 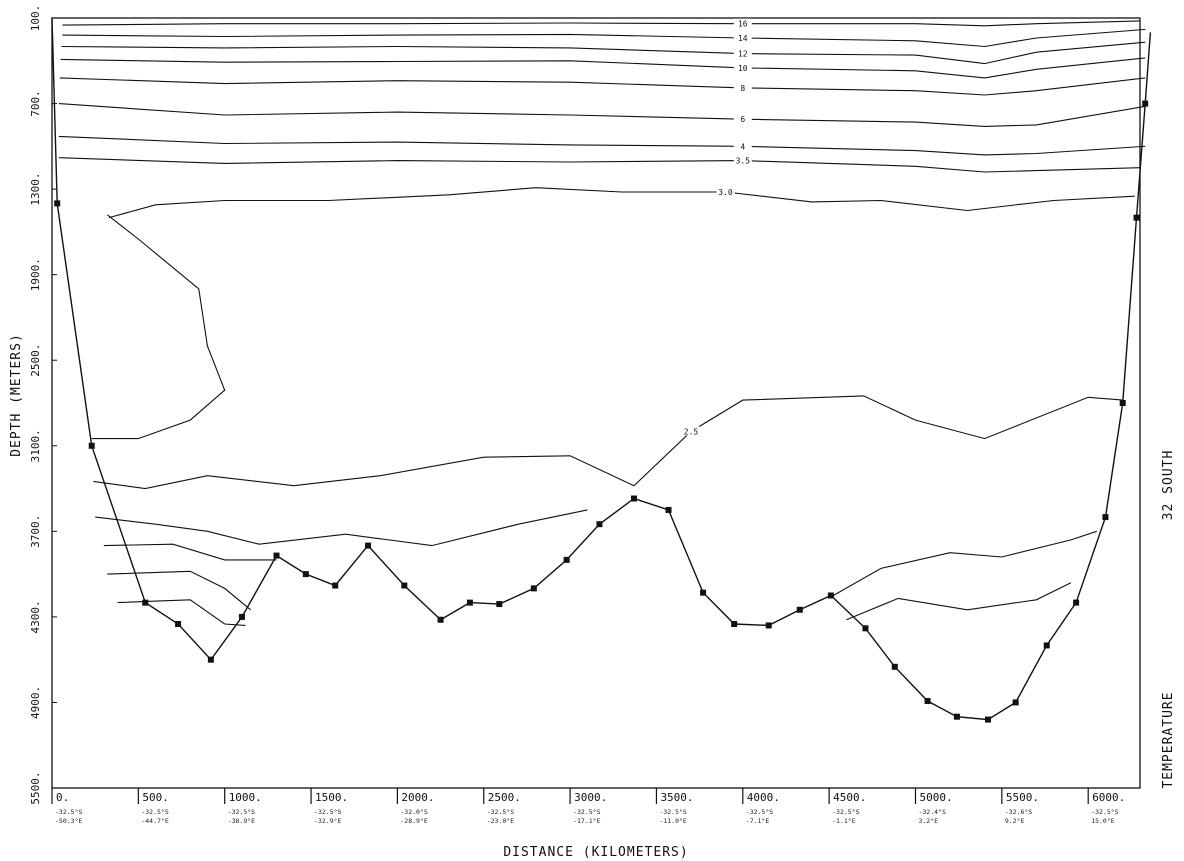 I want to click on x-tick-label: 2000., so click(x=417, y=797).